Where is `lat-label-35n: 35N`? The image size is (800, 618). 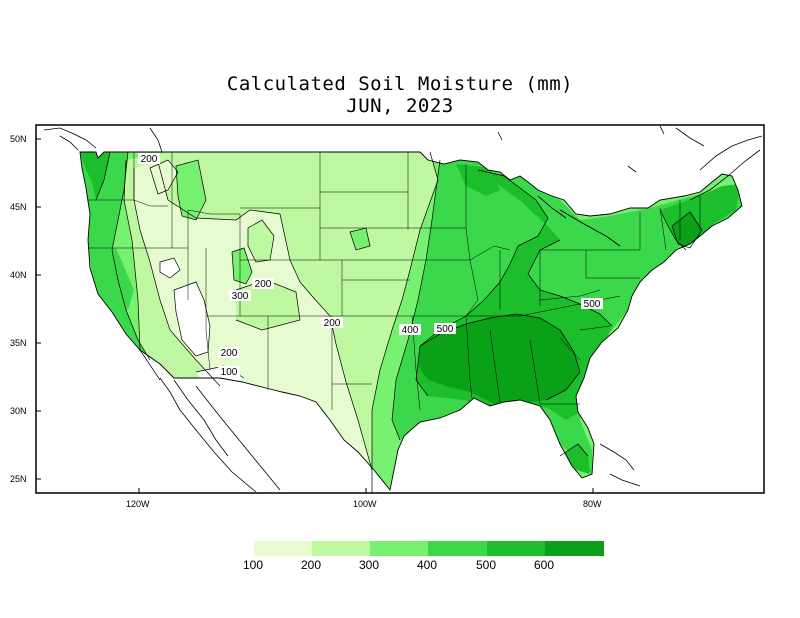
lat-label-35n: 35N is located at coordinates (18, 343).